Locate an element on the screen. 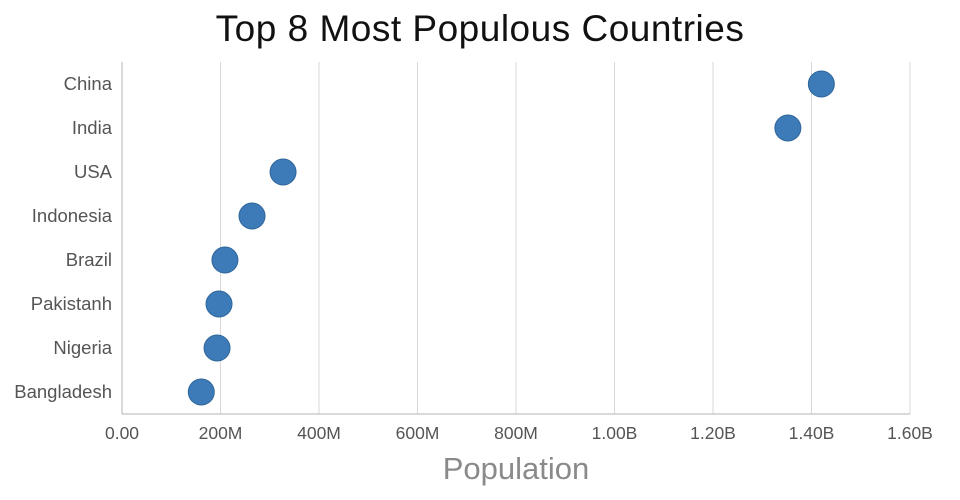 The width and height of the screenshot is (960, 500). y-axis-label: China is located at coordinates (88, 83).